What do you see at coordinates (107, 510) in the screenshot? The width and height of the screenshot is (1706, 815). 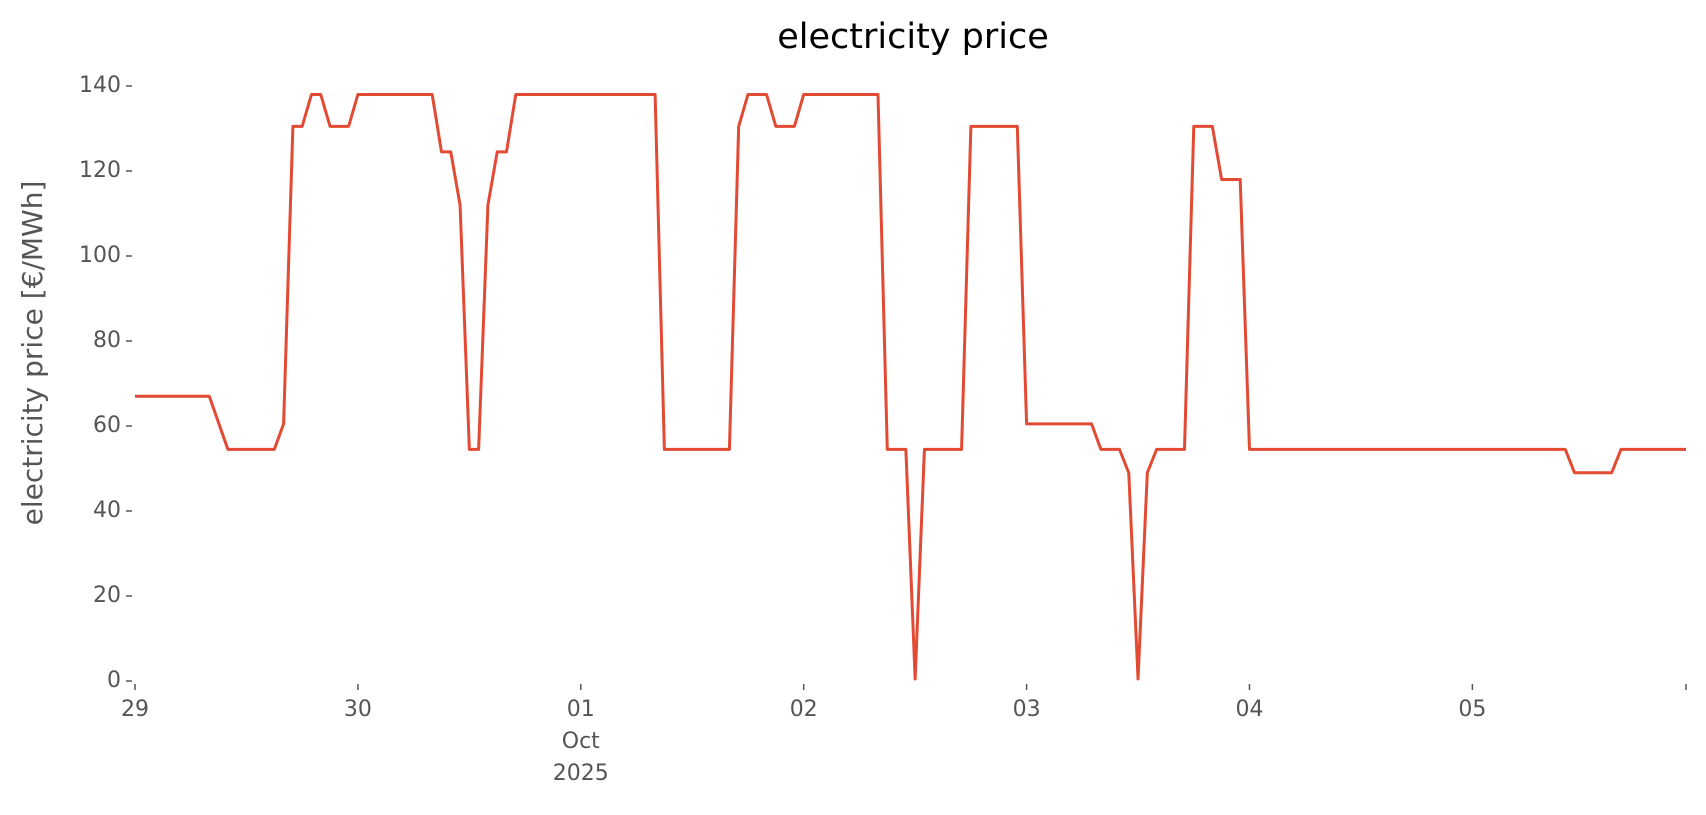 I see `y-tick-label: 40` at bounding box center [107, 510].